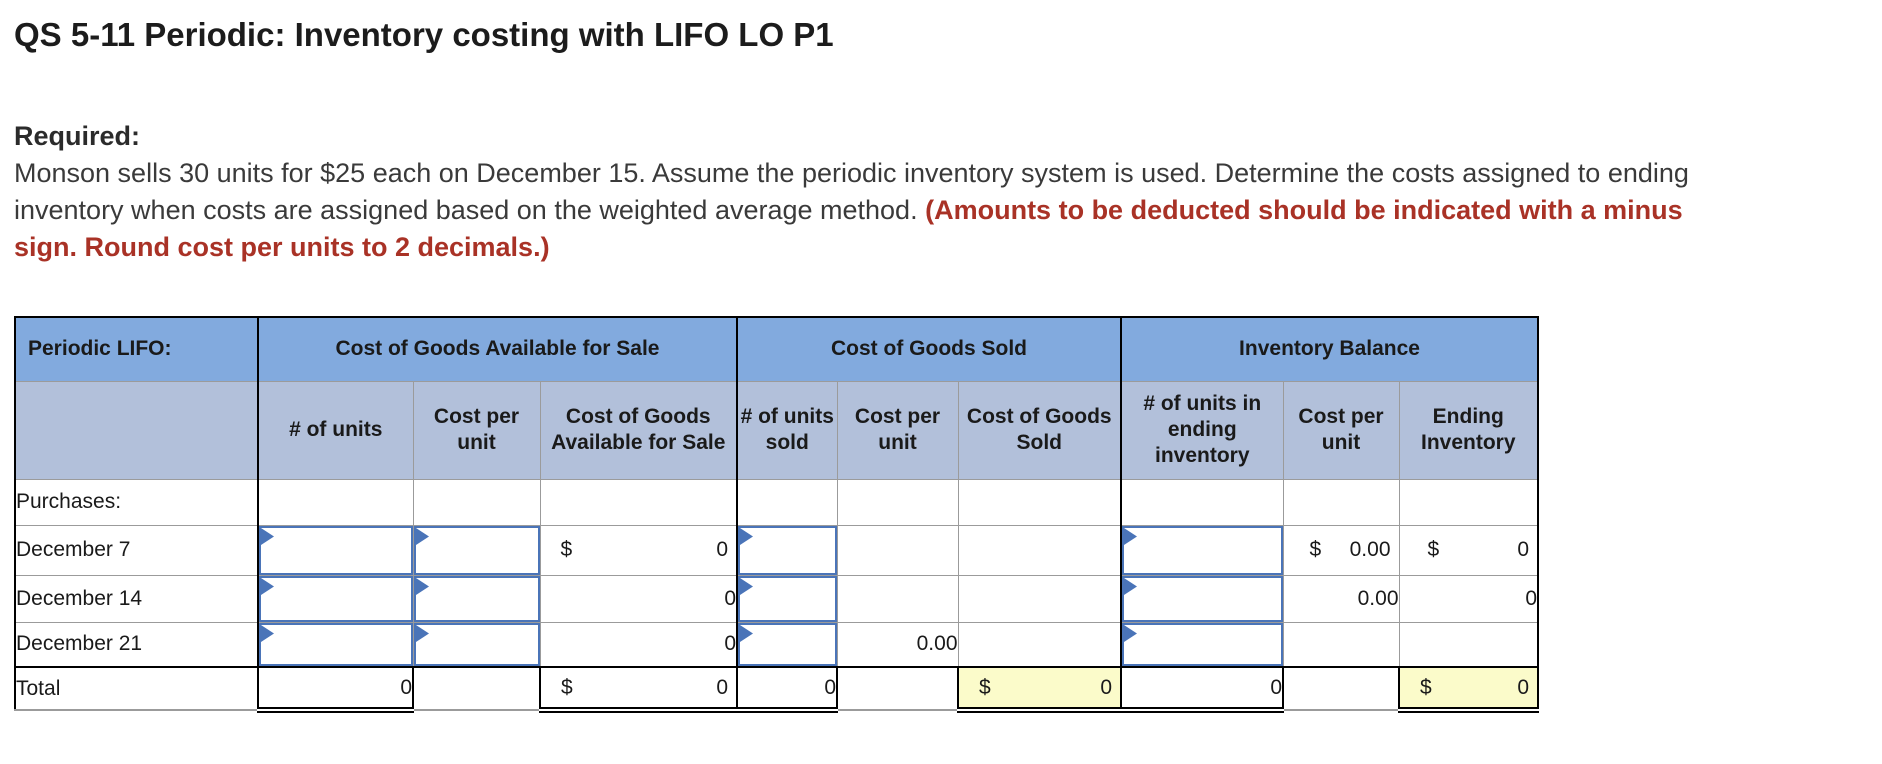 This screenshot has width=1882, height=764. I want to click on input-dec14-units-sold, so click(787, 598).